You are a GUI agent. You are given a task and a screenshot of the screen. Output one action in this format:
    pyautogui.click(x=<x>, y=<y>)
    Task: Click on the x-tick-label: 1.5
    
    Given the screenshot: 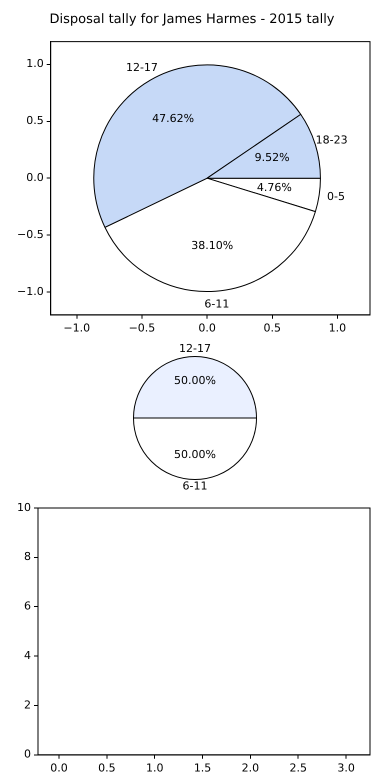 What is the action you would take?
    pyautogui.click(x=203, y=767)
    